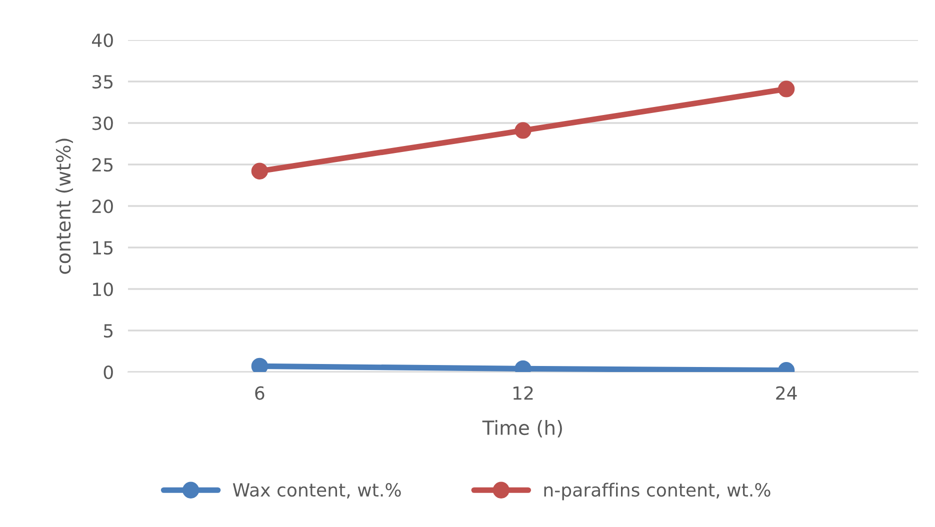  I want to click on x-tick-label: 12, so click(523, 393).